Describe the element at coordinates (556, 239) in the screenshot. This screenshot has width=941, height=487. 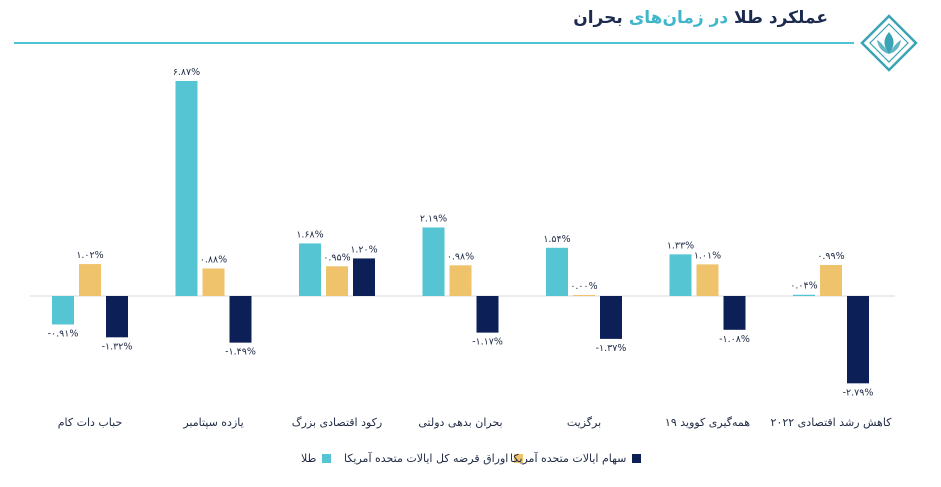
I see `data-label-gold-4: ۱.۵۴%` at that location.